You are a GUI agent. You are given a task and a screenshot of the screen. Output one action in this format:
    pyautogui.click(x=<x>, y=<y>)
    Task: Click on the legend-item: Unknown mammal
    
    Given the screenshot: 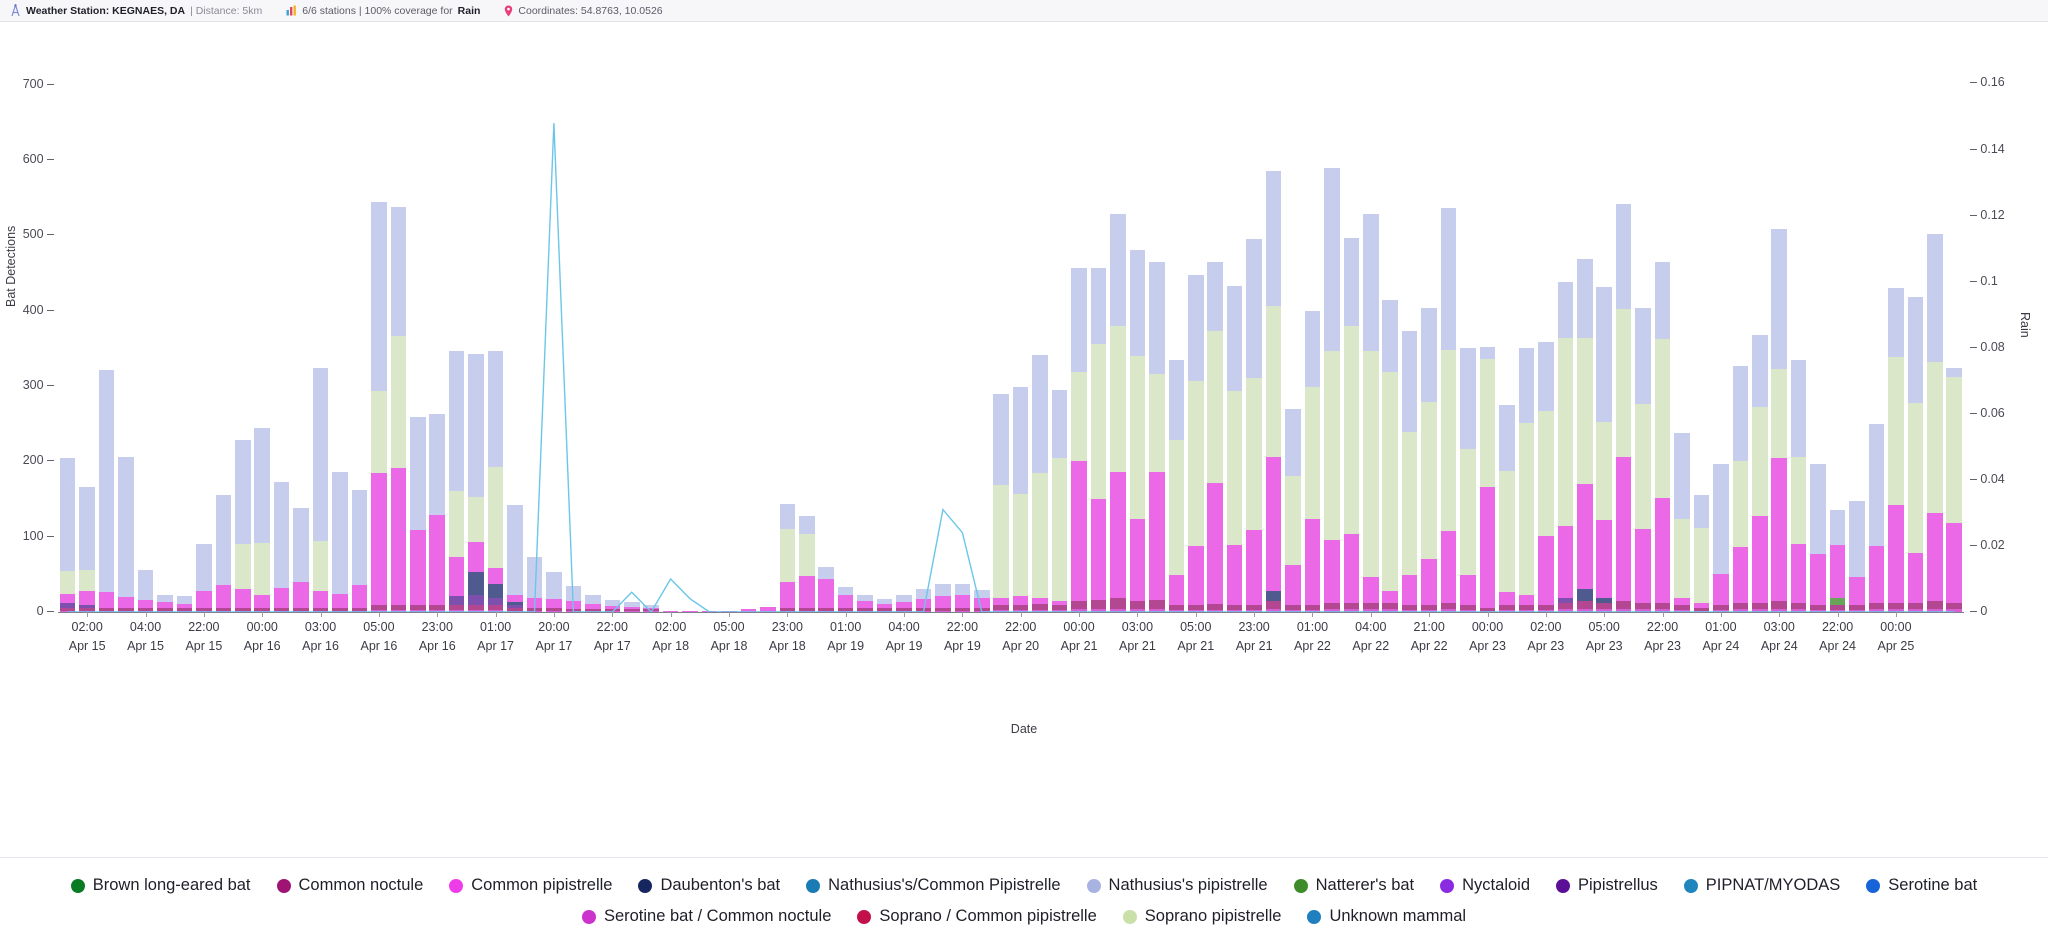 What is the action you would take?
    pyautogui.click(x=1386, y=916)
    